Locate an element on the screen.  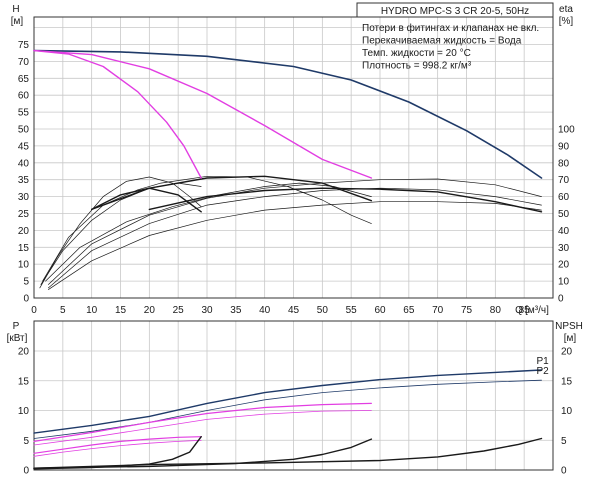
power-tick-label: 20 is located at coordinates (24, 352).